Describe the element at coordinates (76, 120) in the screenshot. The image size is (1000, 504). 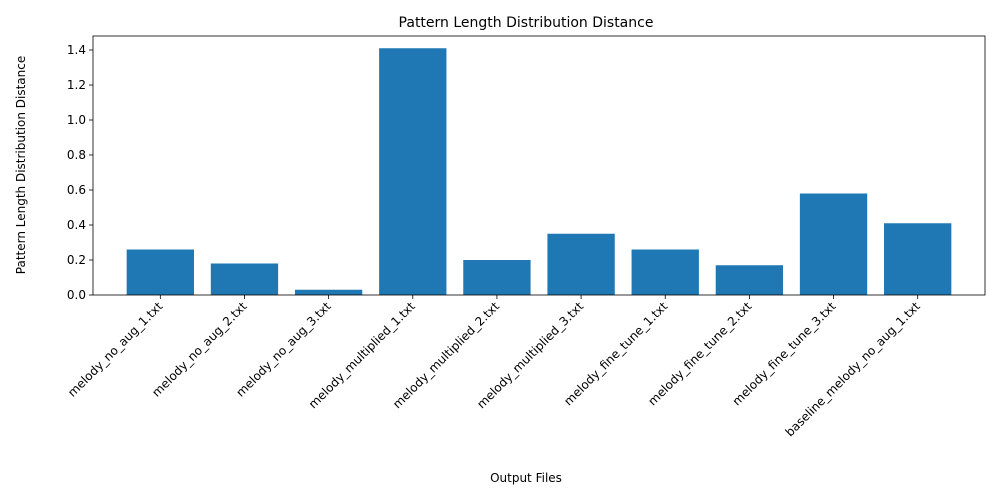
I see `y-tick-label: 1.0` at that location.